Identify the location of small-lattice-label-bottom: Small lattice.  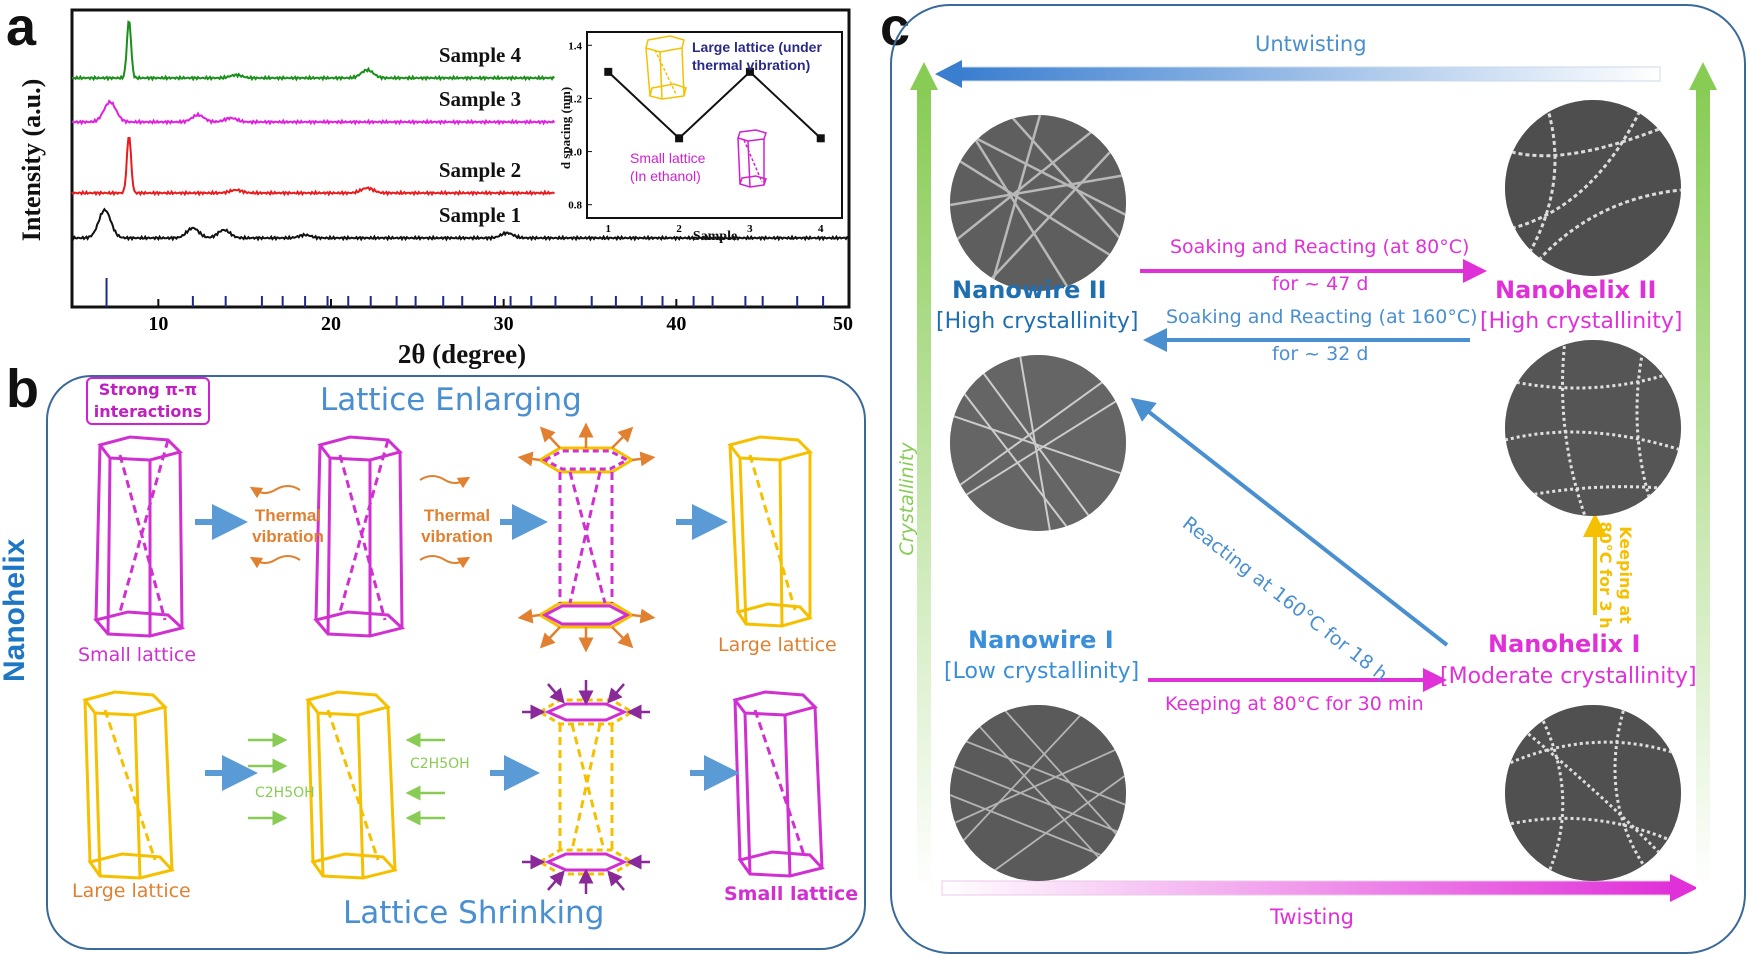
(791, 894).